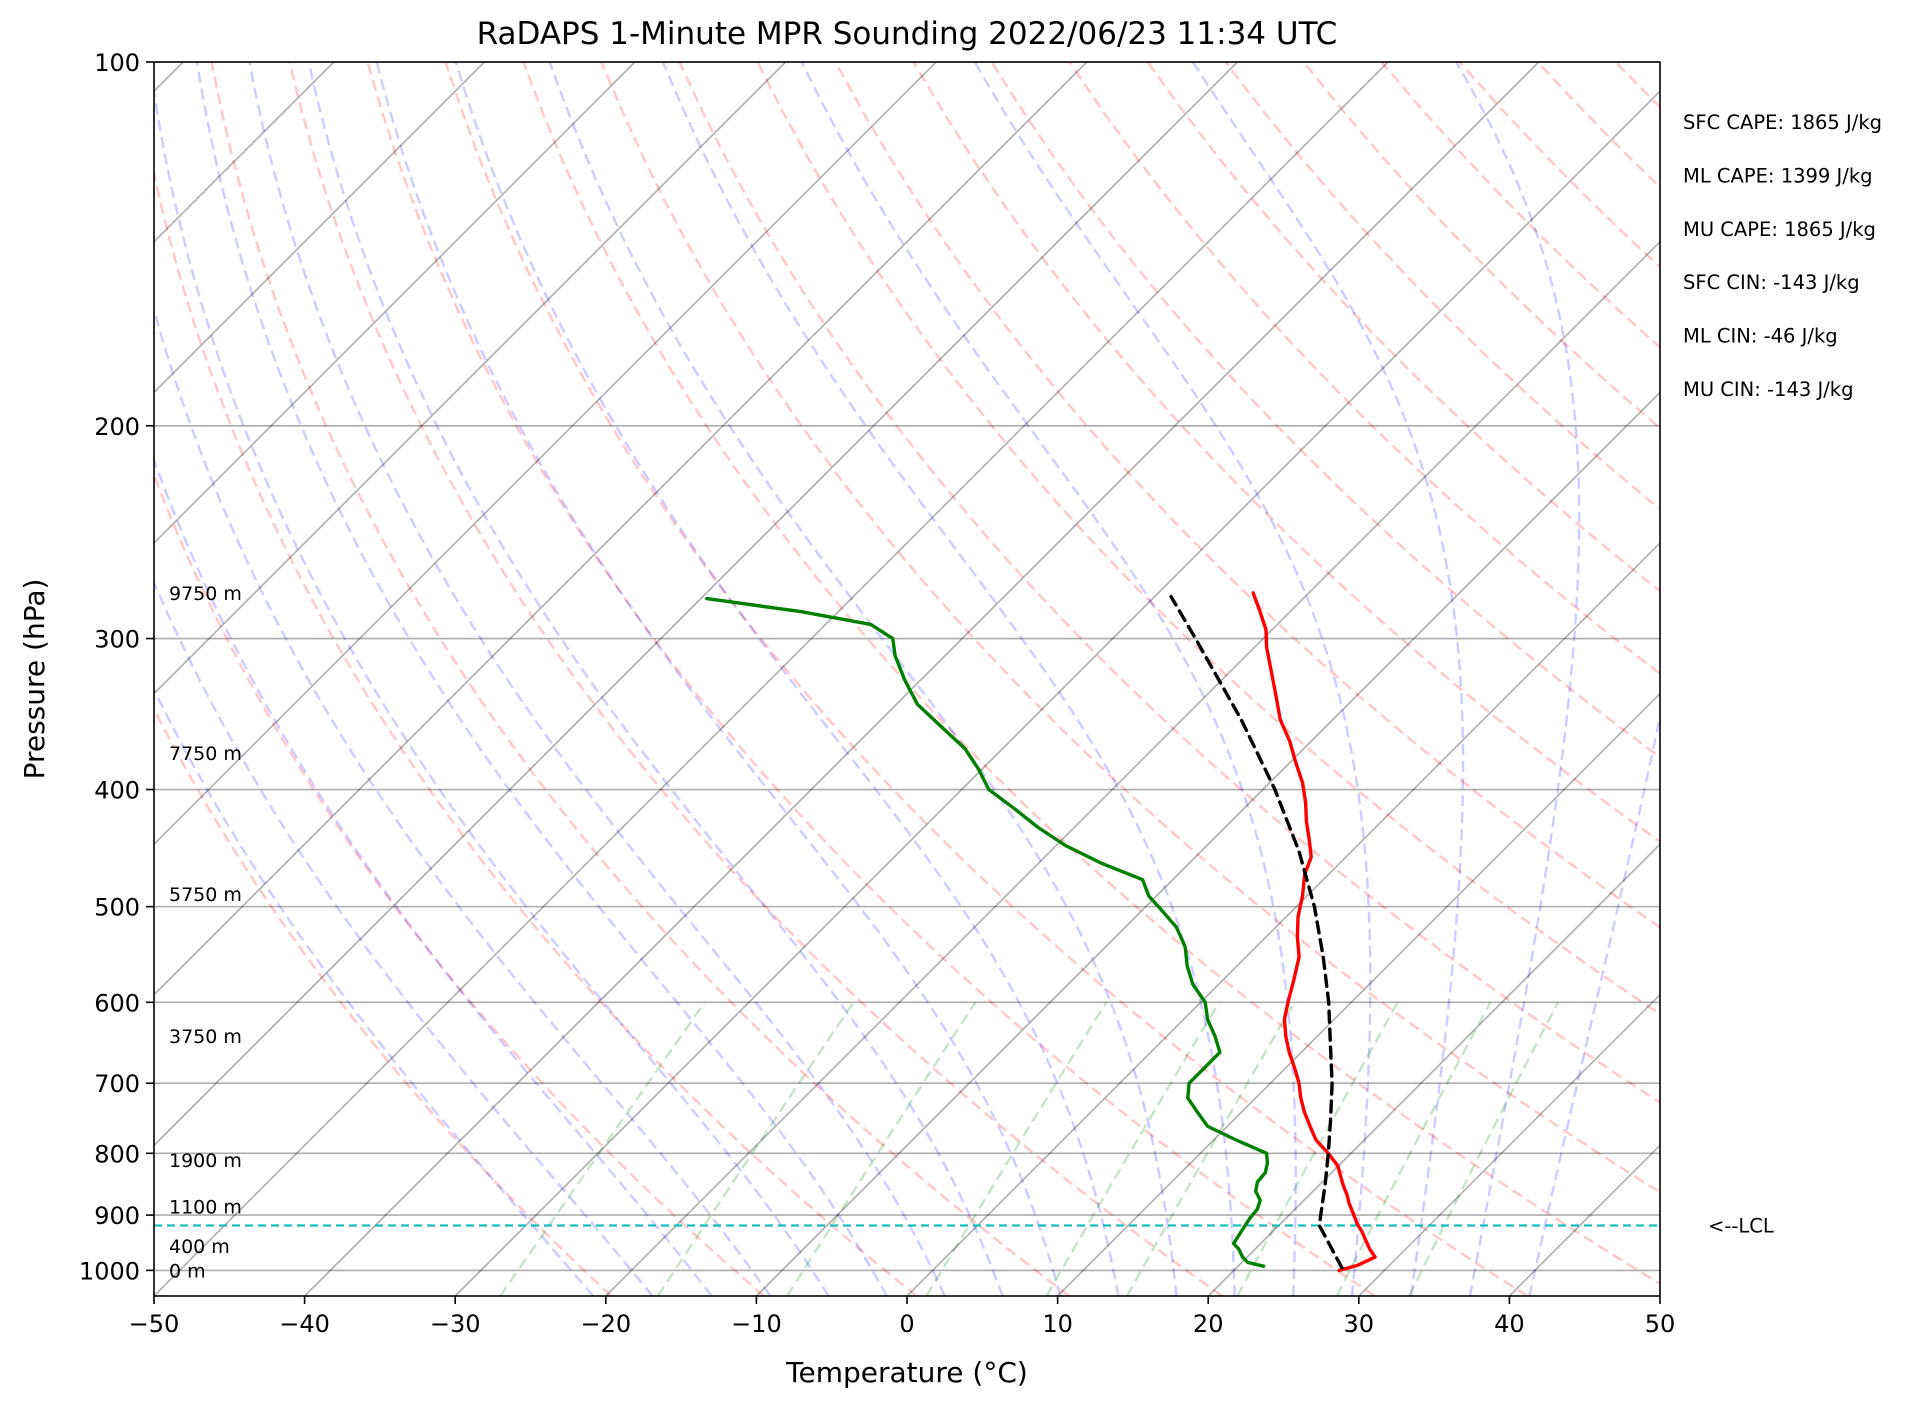 The image size is (1925, 1406). I want to click on x-axis: −50 −40 −30 −20 −10 0 10 20 30 40 50, so click(902, 1317).